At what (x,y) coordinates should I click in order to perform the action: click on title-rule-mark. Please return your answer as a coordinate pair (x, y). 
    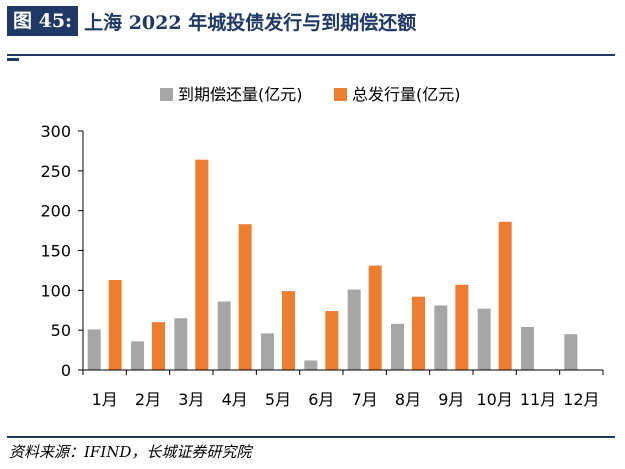
    Looking at the image, I should click on (13, 59).